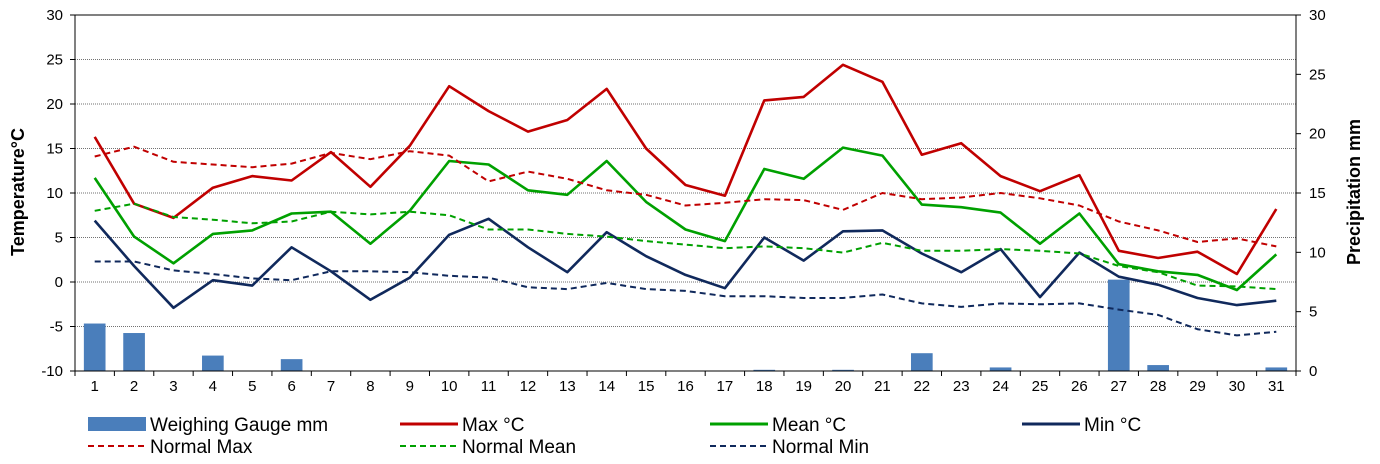 This screenshot has width=1380, height=464. Describe the element at coordinates (493, 425) in the screenshot. I see `legend-label: Max °C` at that location.